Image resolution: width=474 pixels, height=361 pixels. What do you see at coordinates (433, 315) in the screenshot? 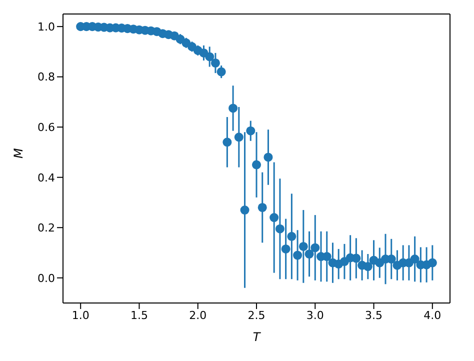
I see `x-tick-label: 4.0` at bounding box center [433, 315].